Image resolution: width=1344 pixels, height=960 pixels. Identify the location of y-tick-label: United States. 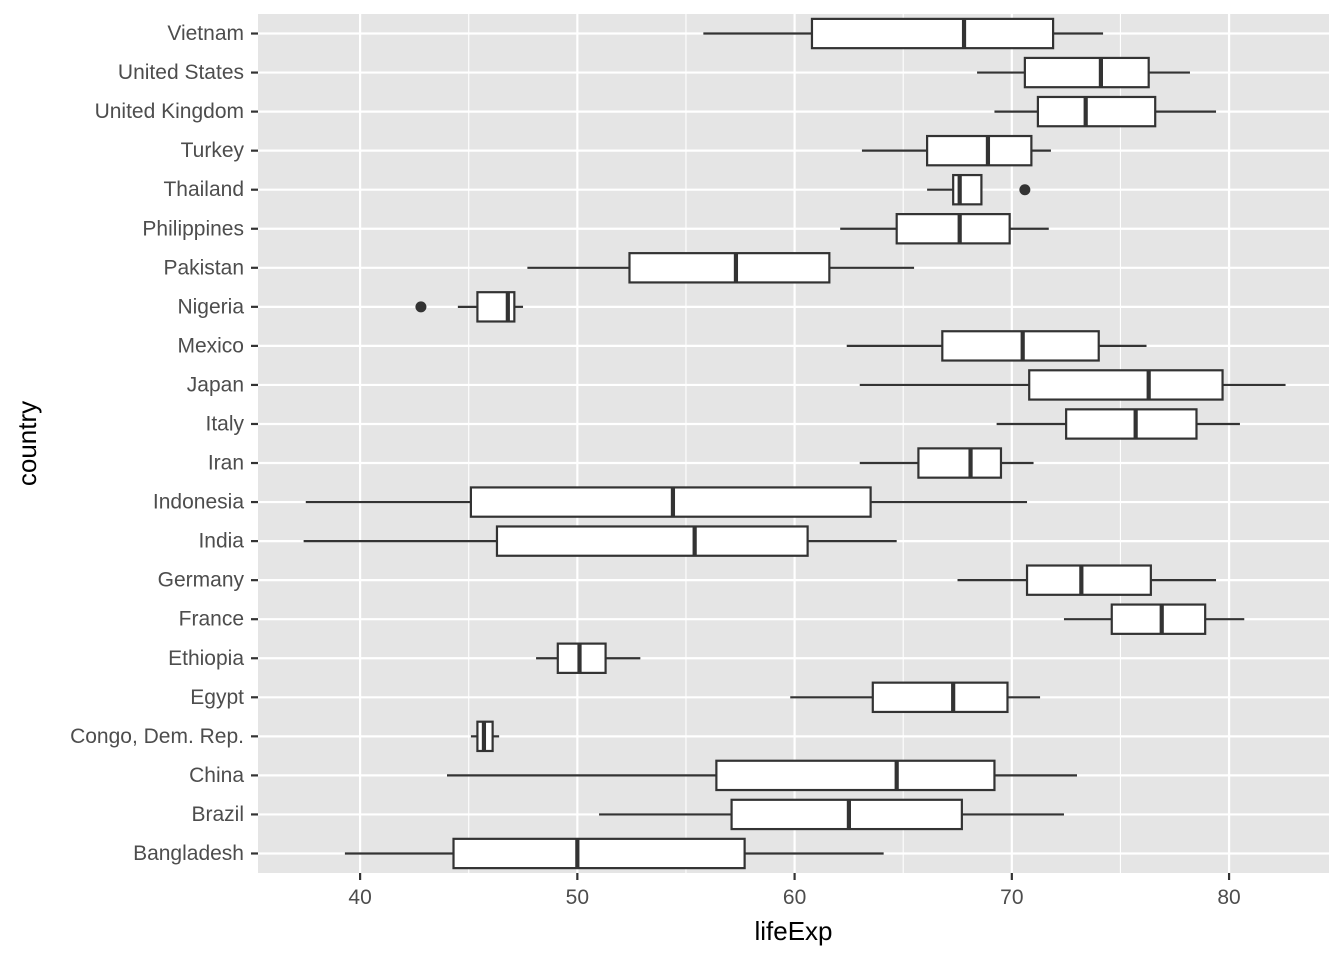
(181, 72).